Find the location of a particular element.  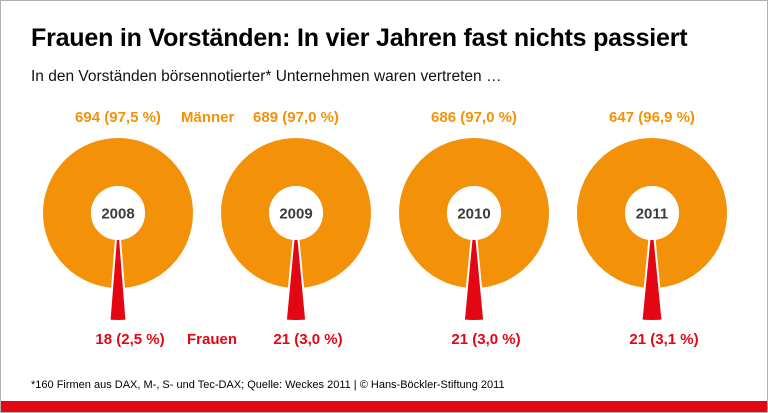

donut-svg: 2010 is located at coordinates (474, 230).